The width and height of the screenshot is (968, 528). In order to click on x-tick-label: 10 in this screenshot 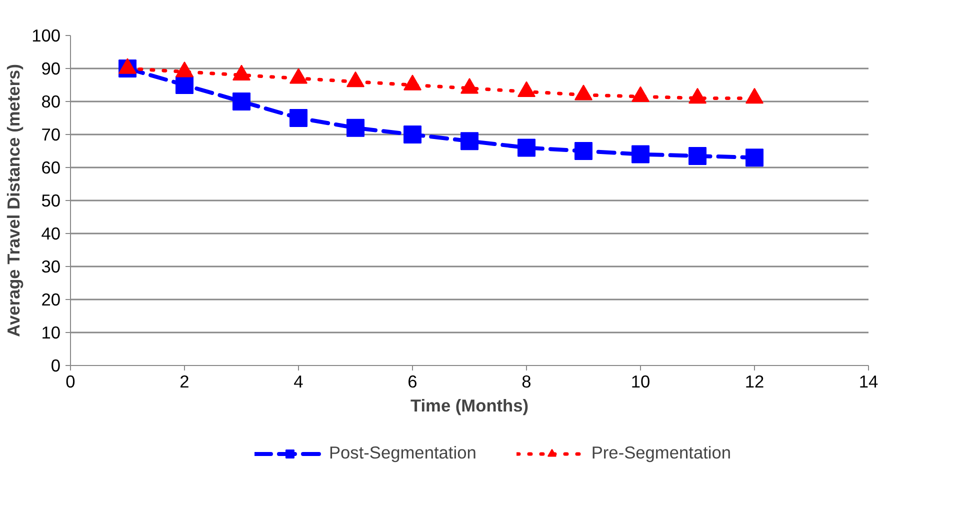, I will do `click(640, 382)`.